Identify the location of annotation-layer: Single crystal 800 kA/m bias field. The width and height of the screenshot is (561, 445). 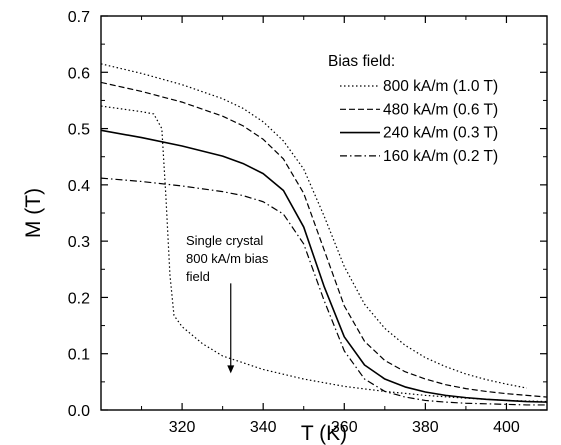
(227, 303).